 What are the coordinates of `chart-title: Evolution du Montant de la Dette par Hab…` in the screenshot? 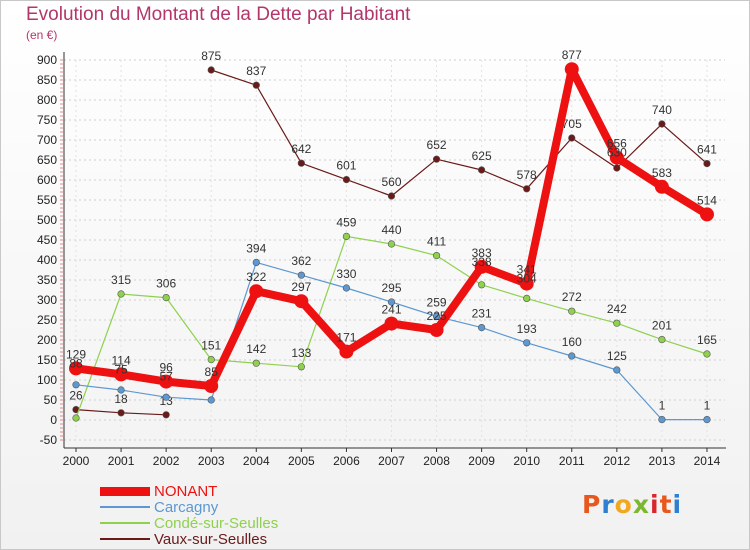 It's located at (218, 14).